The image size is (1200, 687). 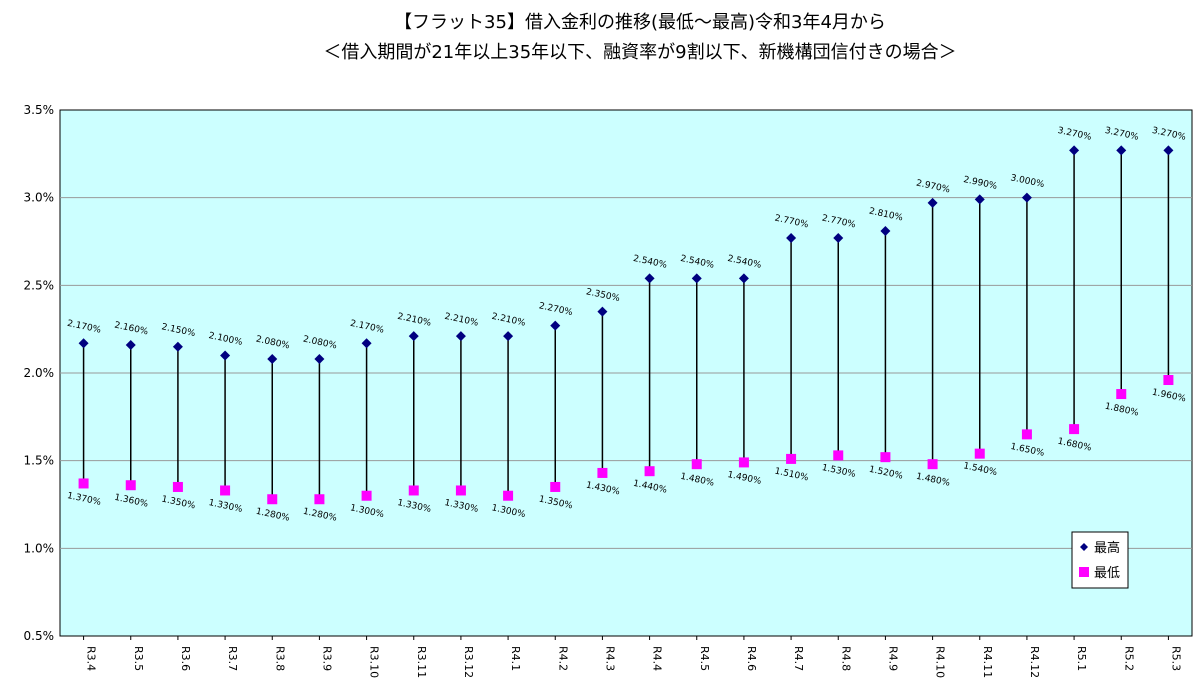 I want to click on y-tick-label: 1.0%, so click(x=39, y=548).